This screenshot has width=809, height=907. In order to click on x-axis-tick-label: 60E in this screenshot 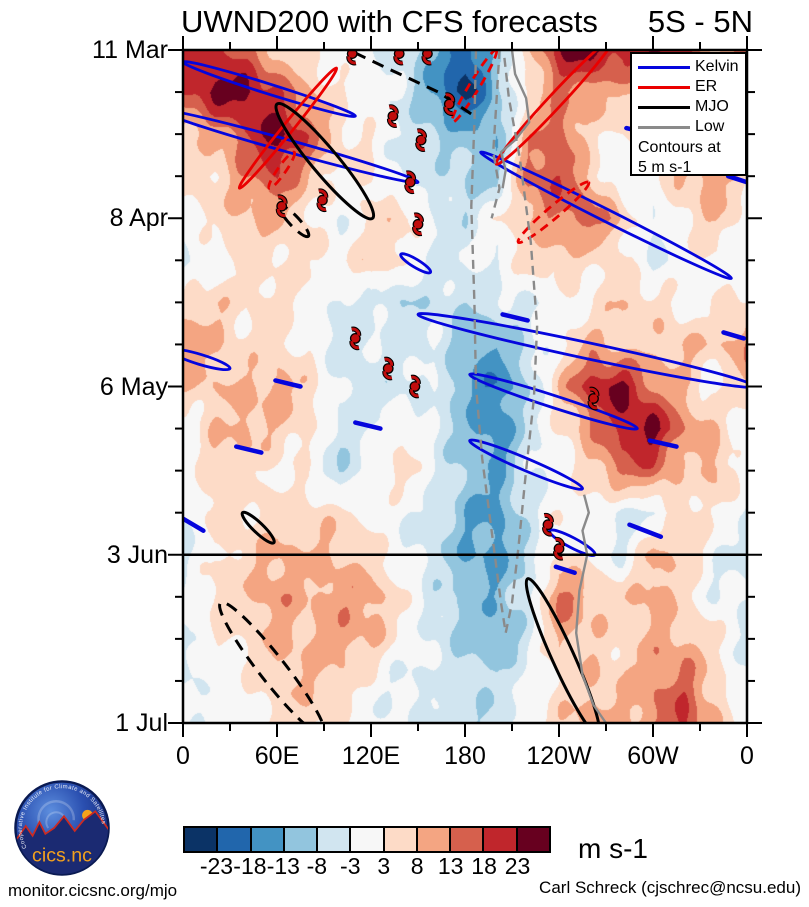, I will do `click(277, 756)`.